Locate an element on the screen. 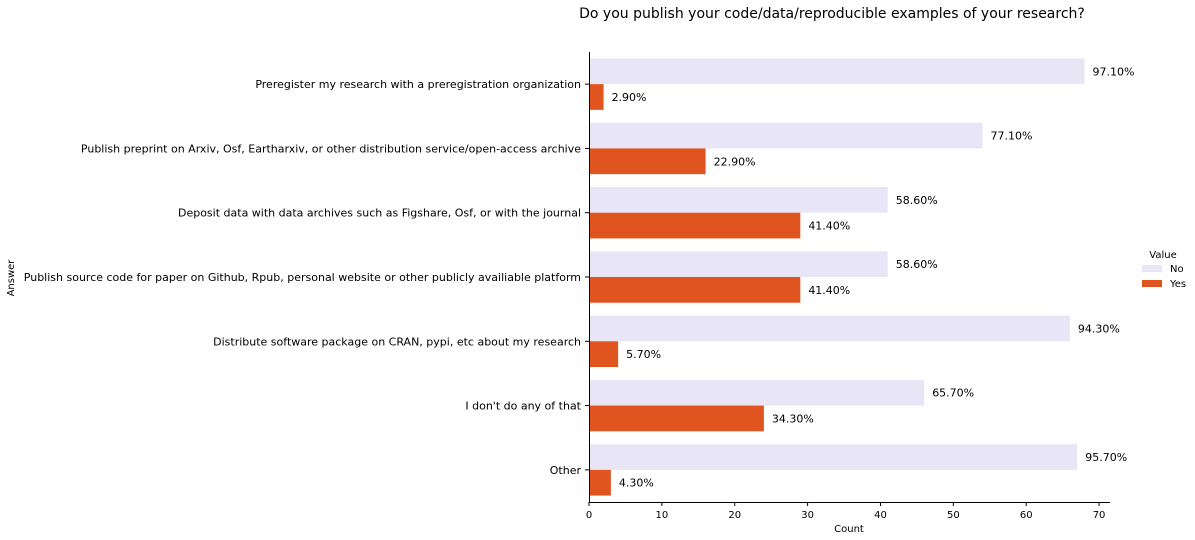  x-tick-label: 40 is located at coordinates (880, 515).